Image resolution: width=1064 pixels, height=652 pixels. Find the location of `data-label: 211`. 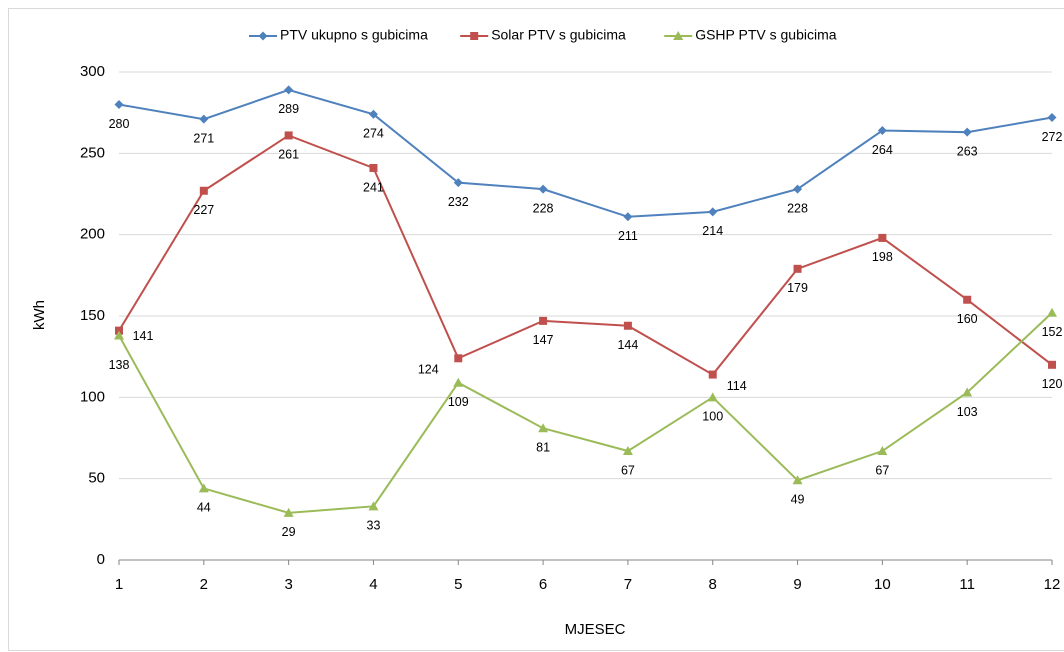

data-label: 211 is located at coordinates (628, 236).